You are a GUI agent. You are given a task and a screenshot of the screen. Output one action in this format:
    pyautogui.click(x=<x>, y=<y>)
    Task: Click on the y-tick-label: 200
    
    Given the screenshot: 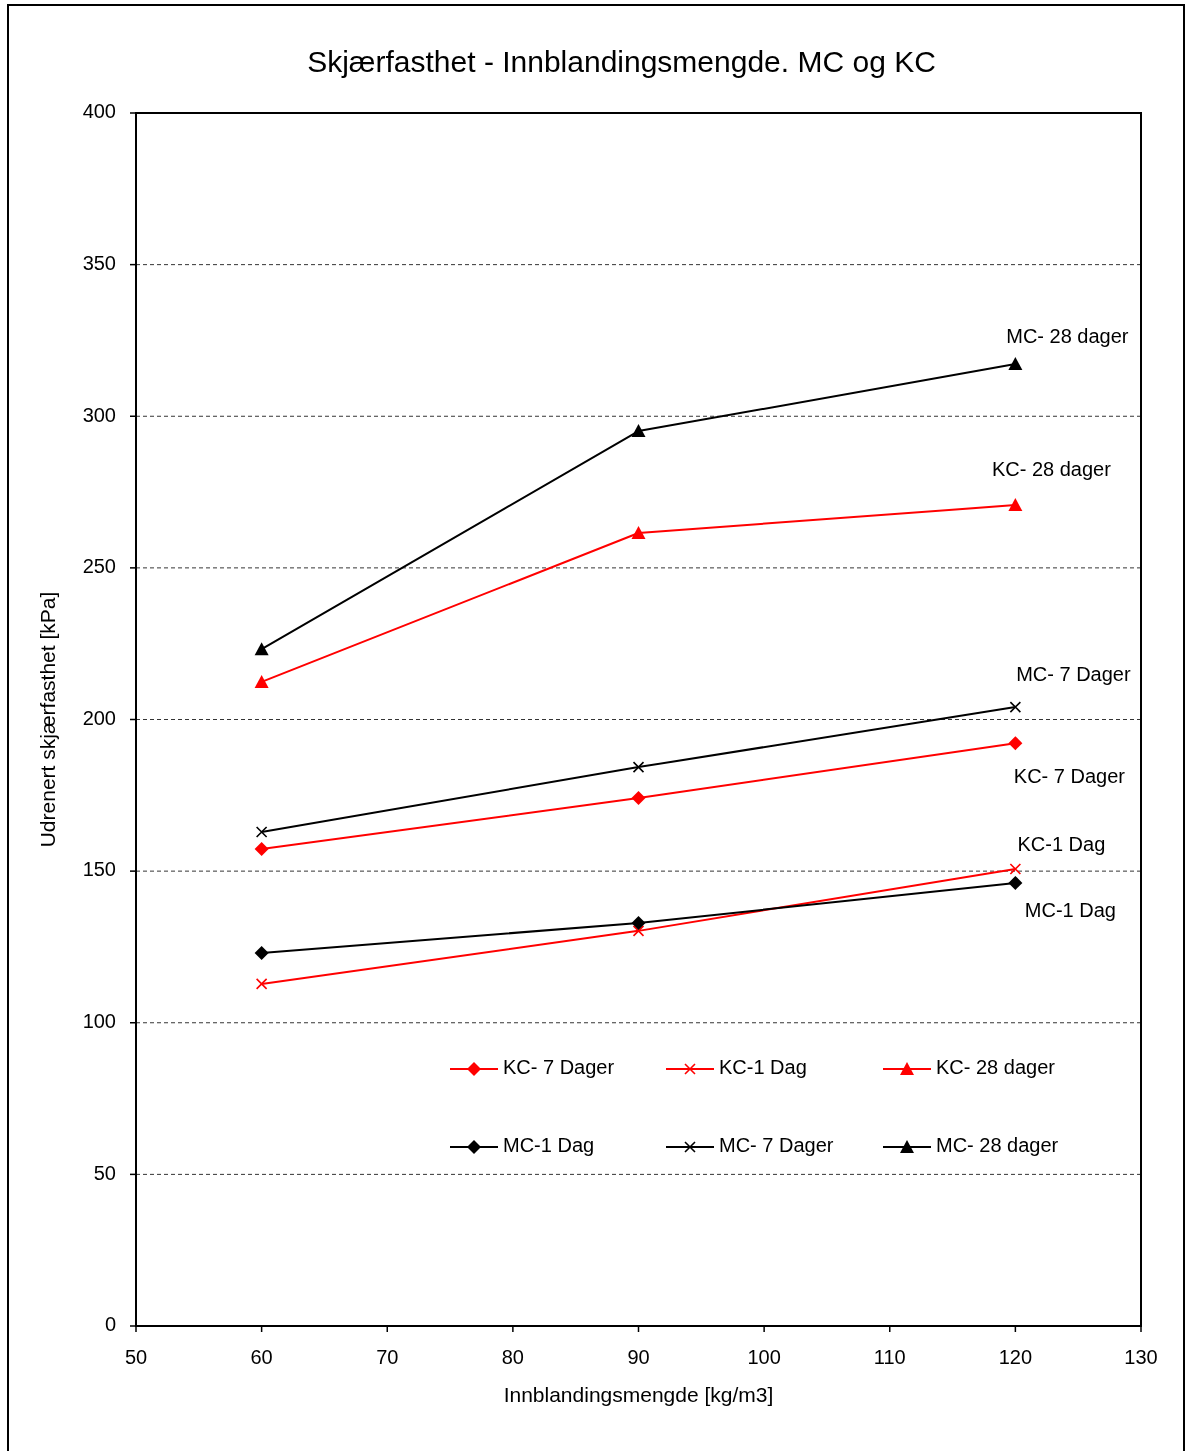 What is the action you would take?
    pyautogui.click(x=99, y=717)
    